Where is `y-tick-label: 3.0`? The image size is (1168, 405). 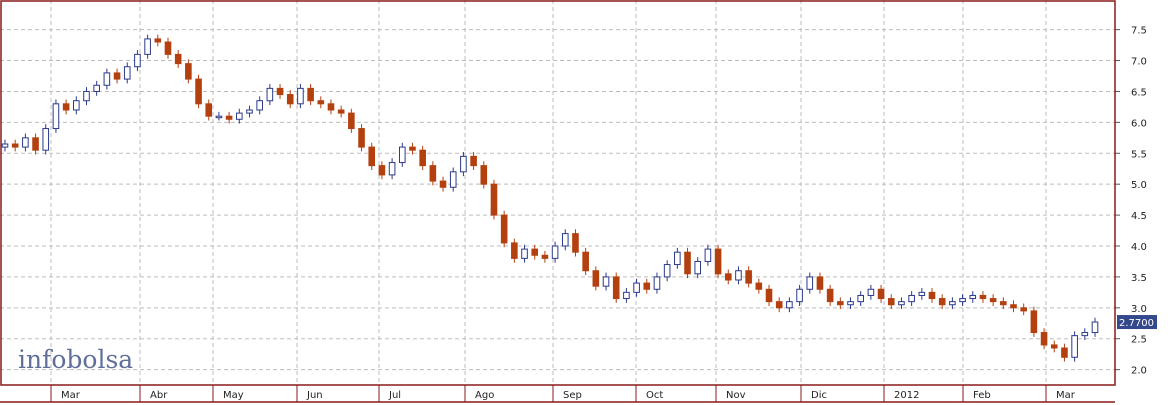 y-tick-label: 3.0 is located at coordinates (1139, 309).